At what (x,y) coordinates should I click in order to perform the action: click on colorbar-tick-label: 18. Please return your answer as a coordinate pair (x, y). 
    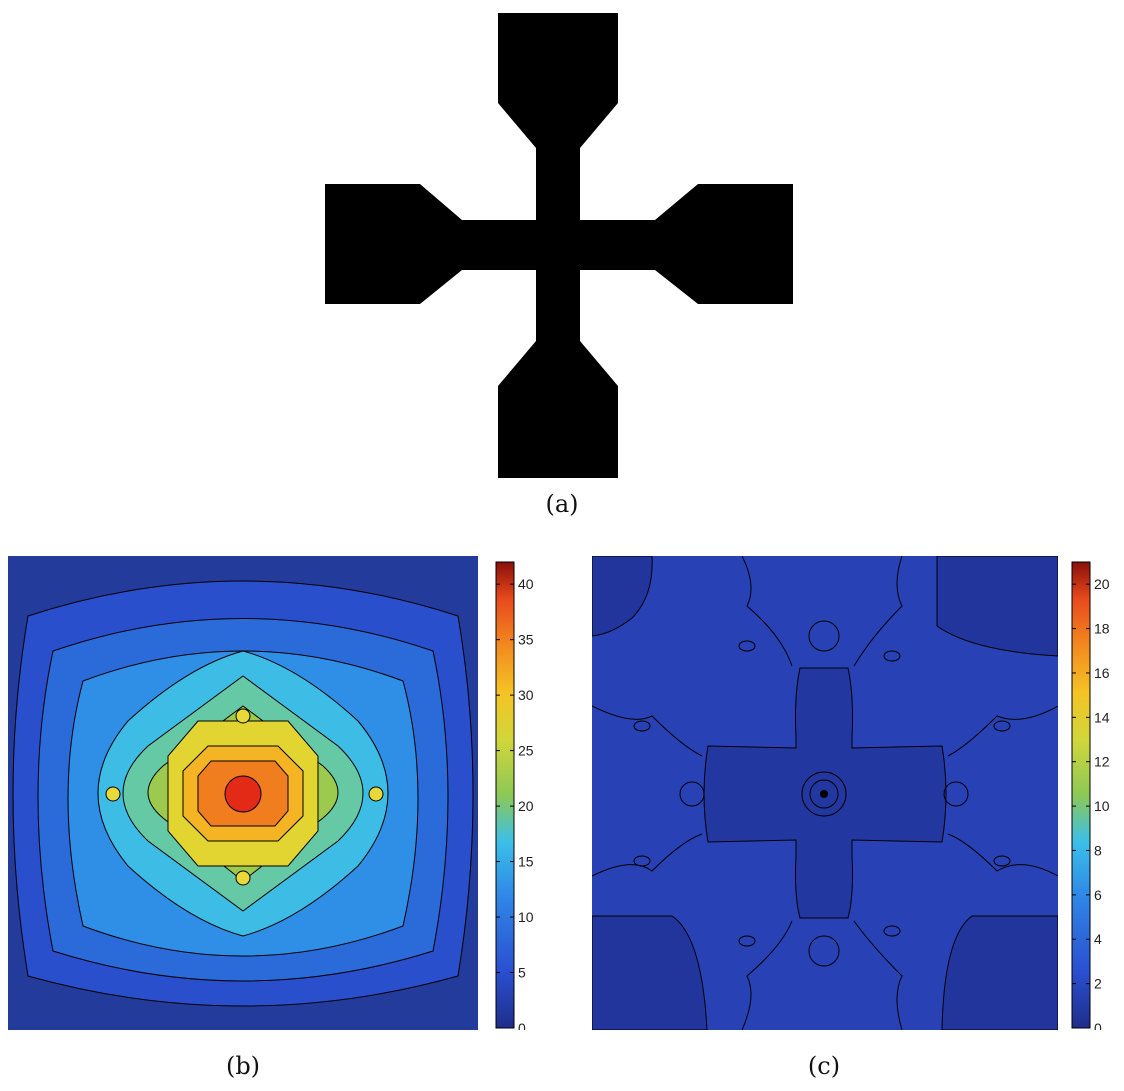
    Looking at the image, I should click on (1102, 629).